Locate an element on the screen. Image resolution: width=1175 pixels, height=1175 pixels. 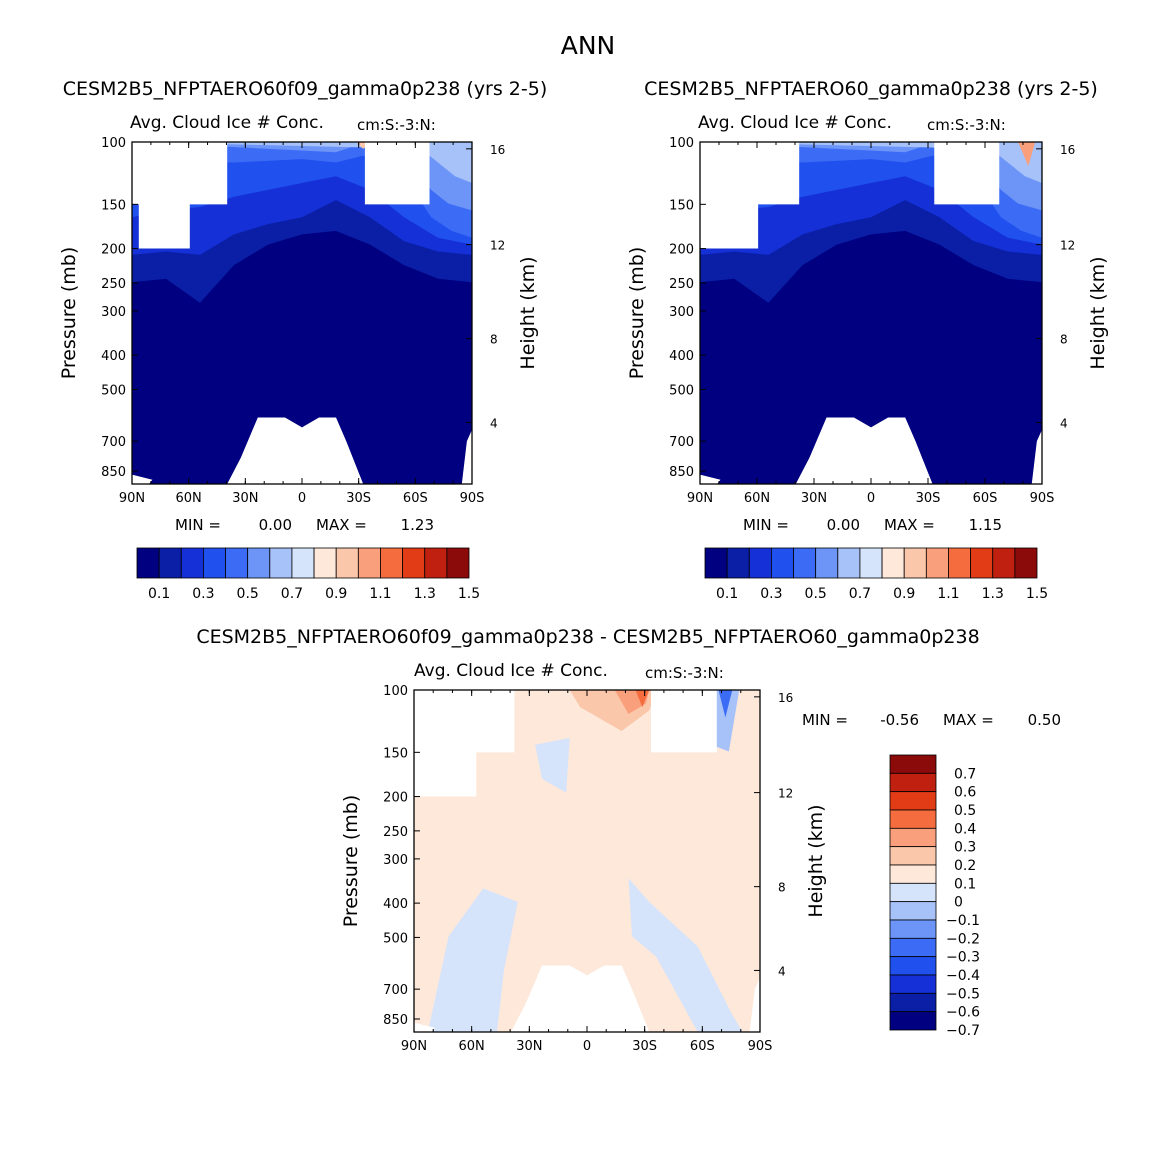
stat-min-label: MIN = is located at coordinates (198, 525).